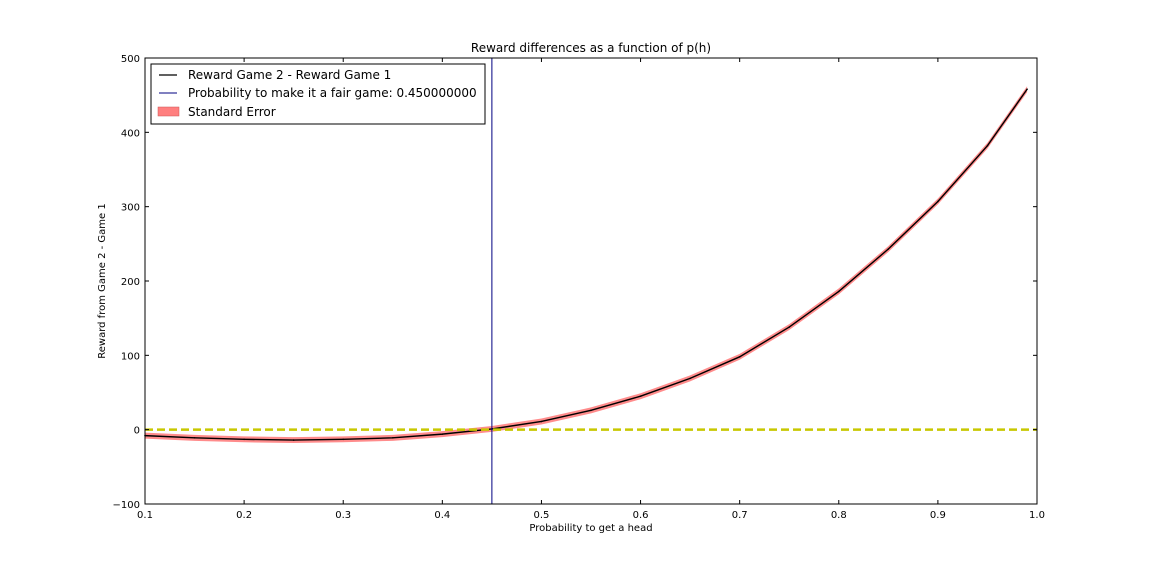 This screenshot has width=1152, height=576. I want to click on legend-swatch-standard-error, so click(168, 111).